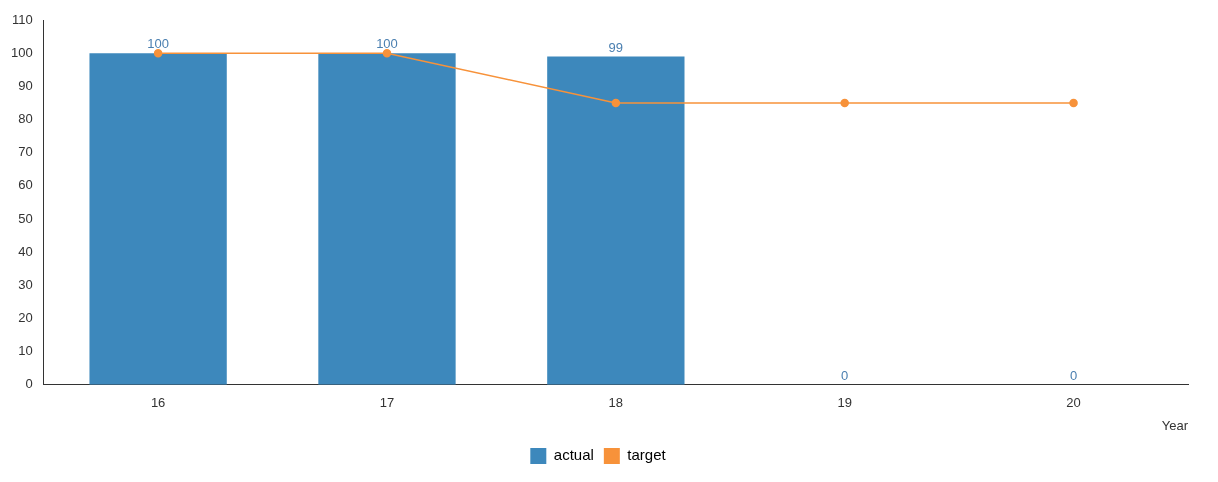  I want to click on x-tick-label: 18, so click(616, 403).